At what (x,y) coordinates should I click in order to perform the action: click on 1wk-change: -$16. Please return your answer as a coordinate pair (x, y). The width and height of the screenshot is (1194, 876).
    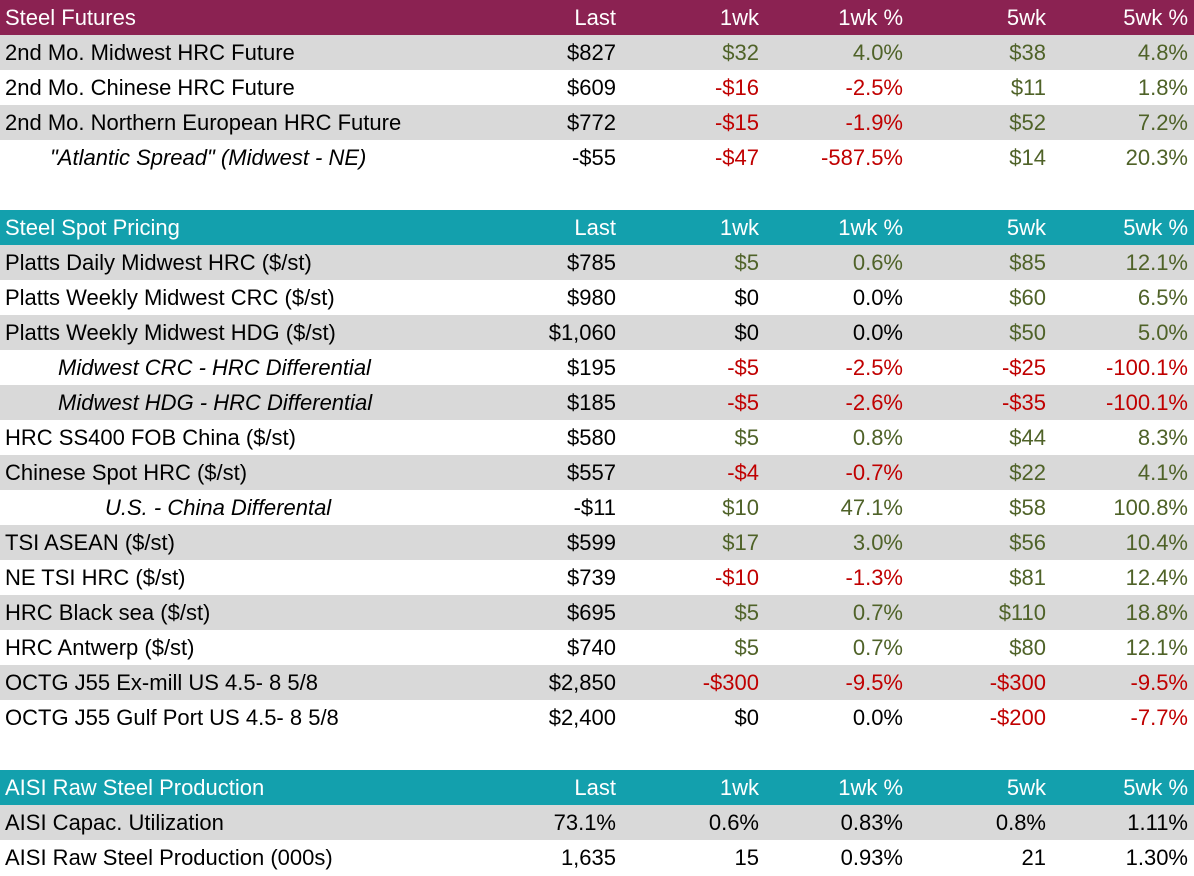
    Looking at the image, I should click on (736, 87).